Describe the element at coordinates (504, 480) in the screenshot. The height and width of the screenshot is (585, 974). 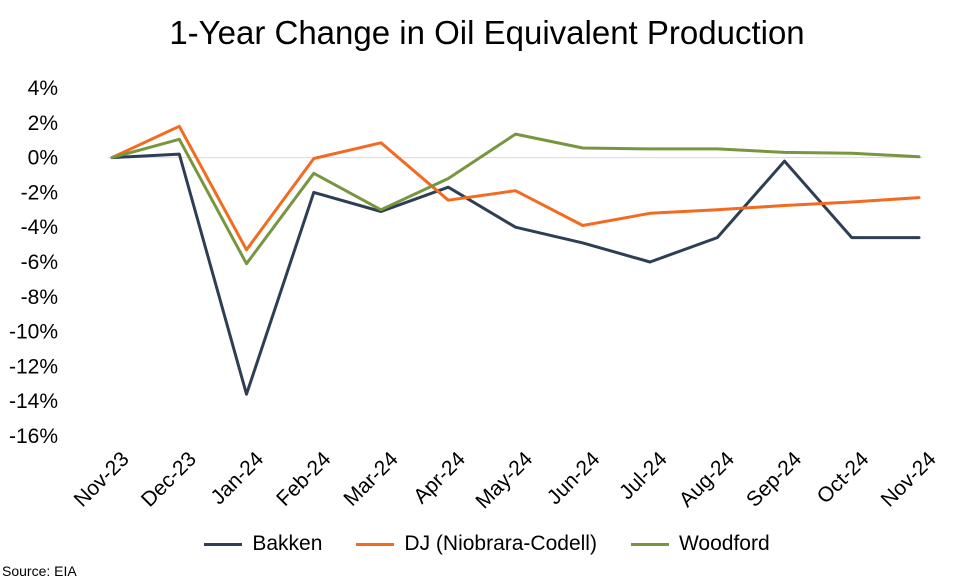
I see `x-tick-label: May-24` at that location.